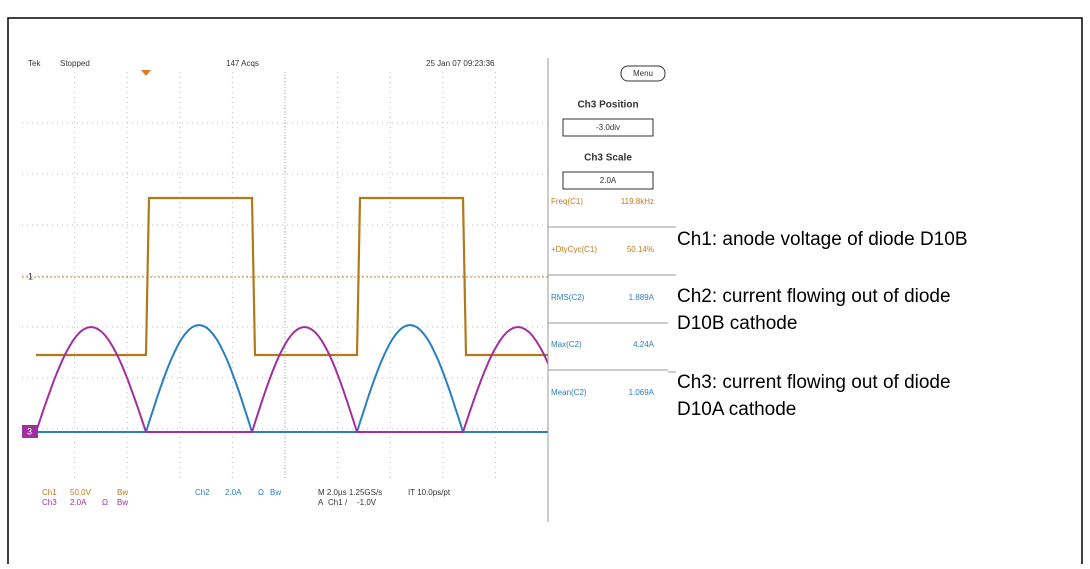 Image resolution: width=1090 pixels, height=569 pixels. I want to click on measurement-label: RMS(C2), so click(568, 297).